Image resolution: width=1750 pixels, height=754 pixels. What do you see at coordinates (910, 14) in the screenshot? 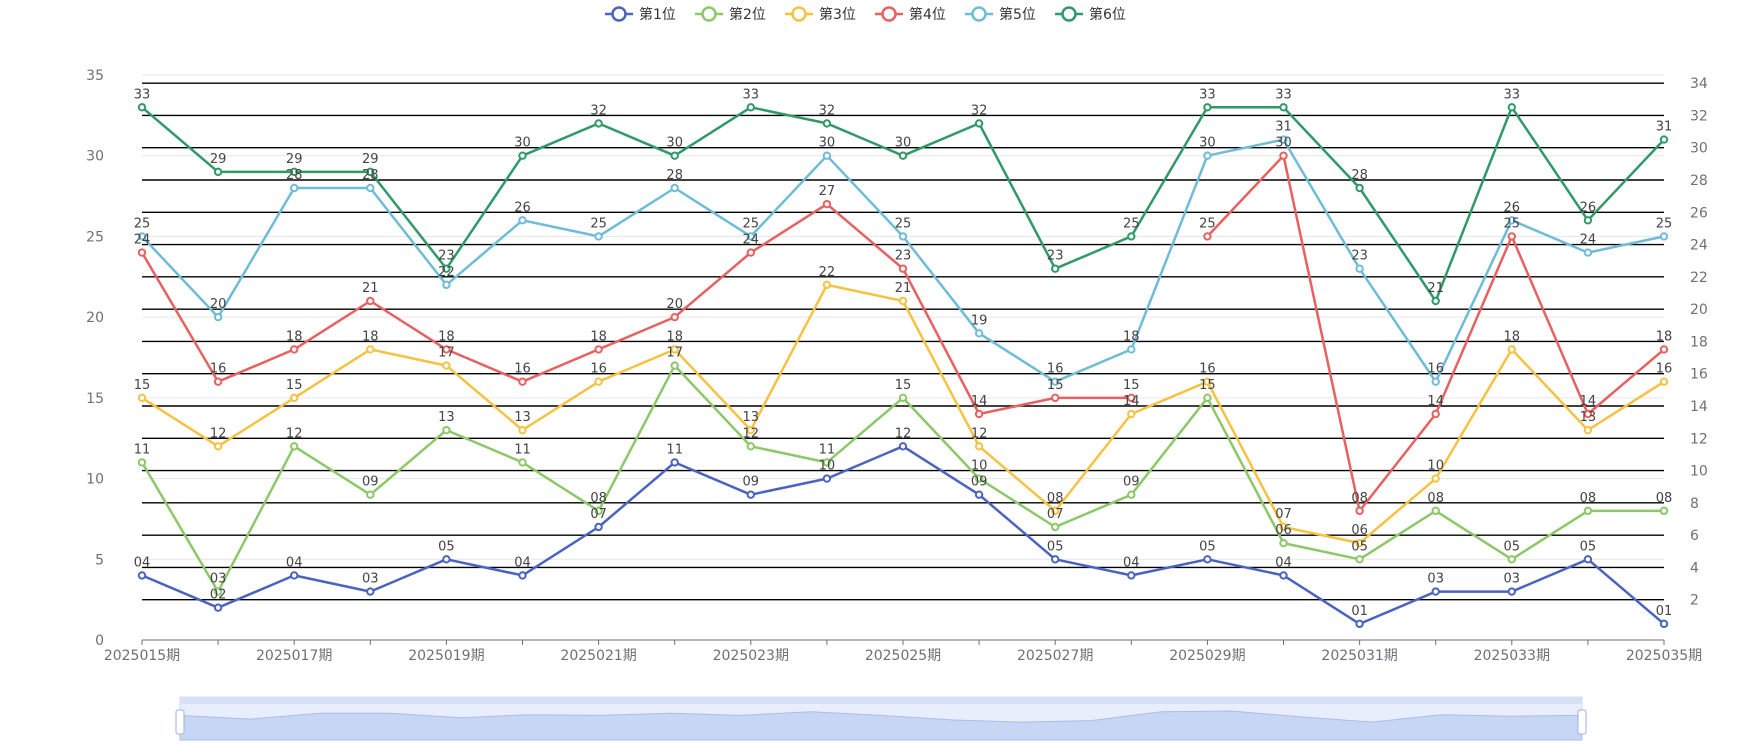
I see `legend-item-4: 第4位` at bounding box center [910, 14].